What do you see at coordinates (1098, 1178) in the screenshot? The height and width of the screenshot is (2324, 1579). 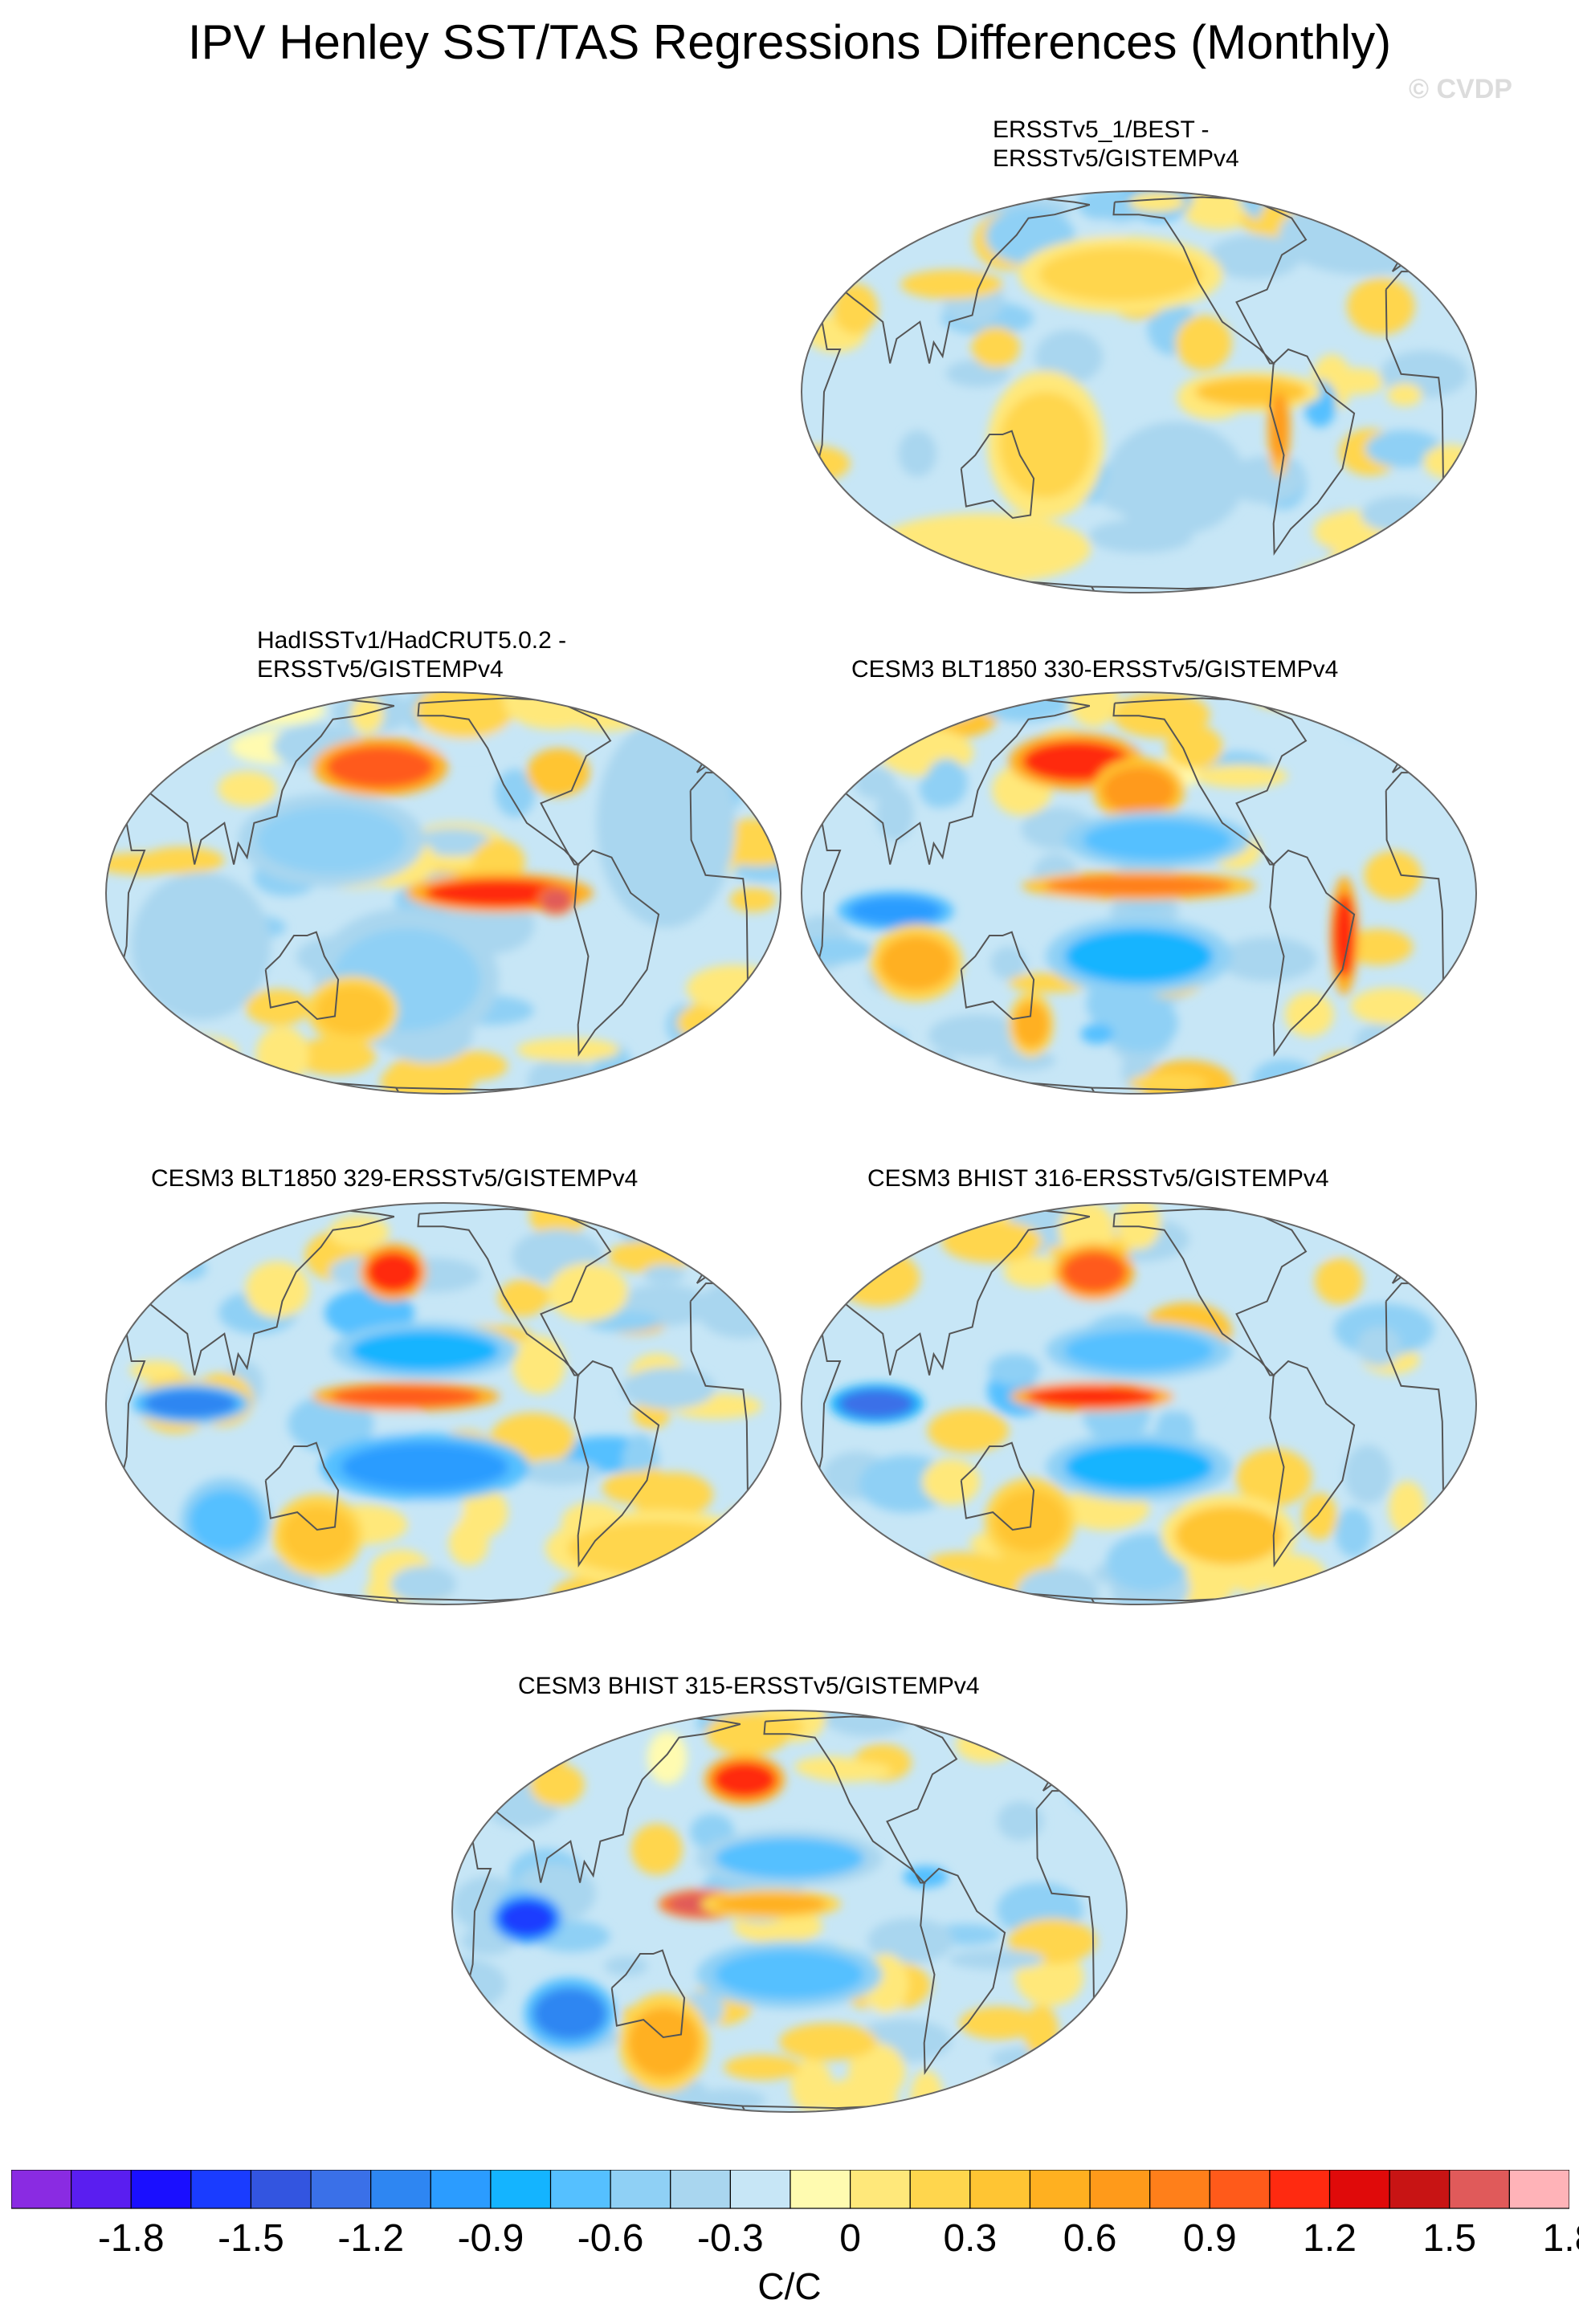 I see `panel-title-5: CESM3 BHIST 316-ERSSTv5/GISTEMPv4` at bounding box center [1098, 1178].